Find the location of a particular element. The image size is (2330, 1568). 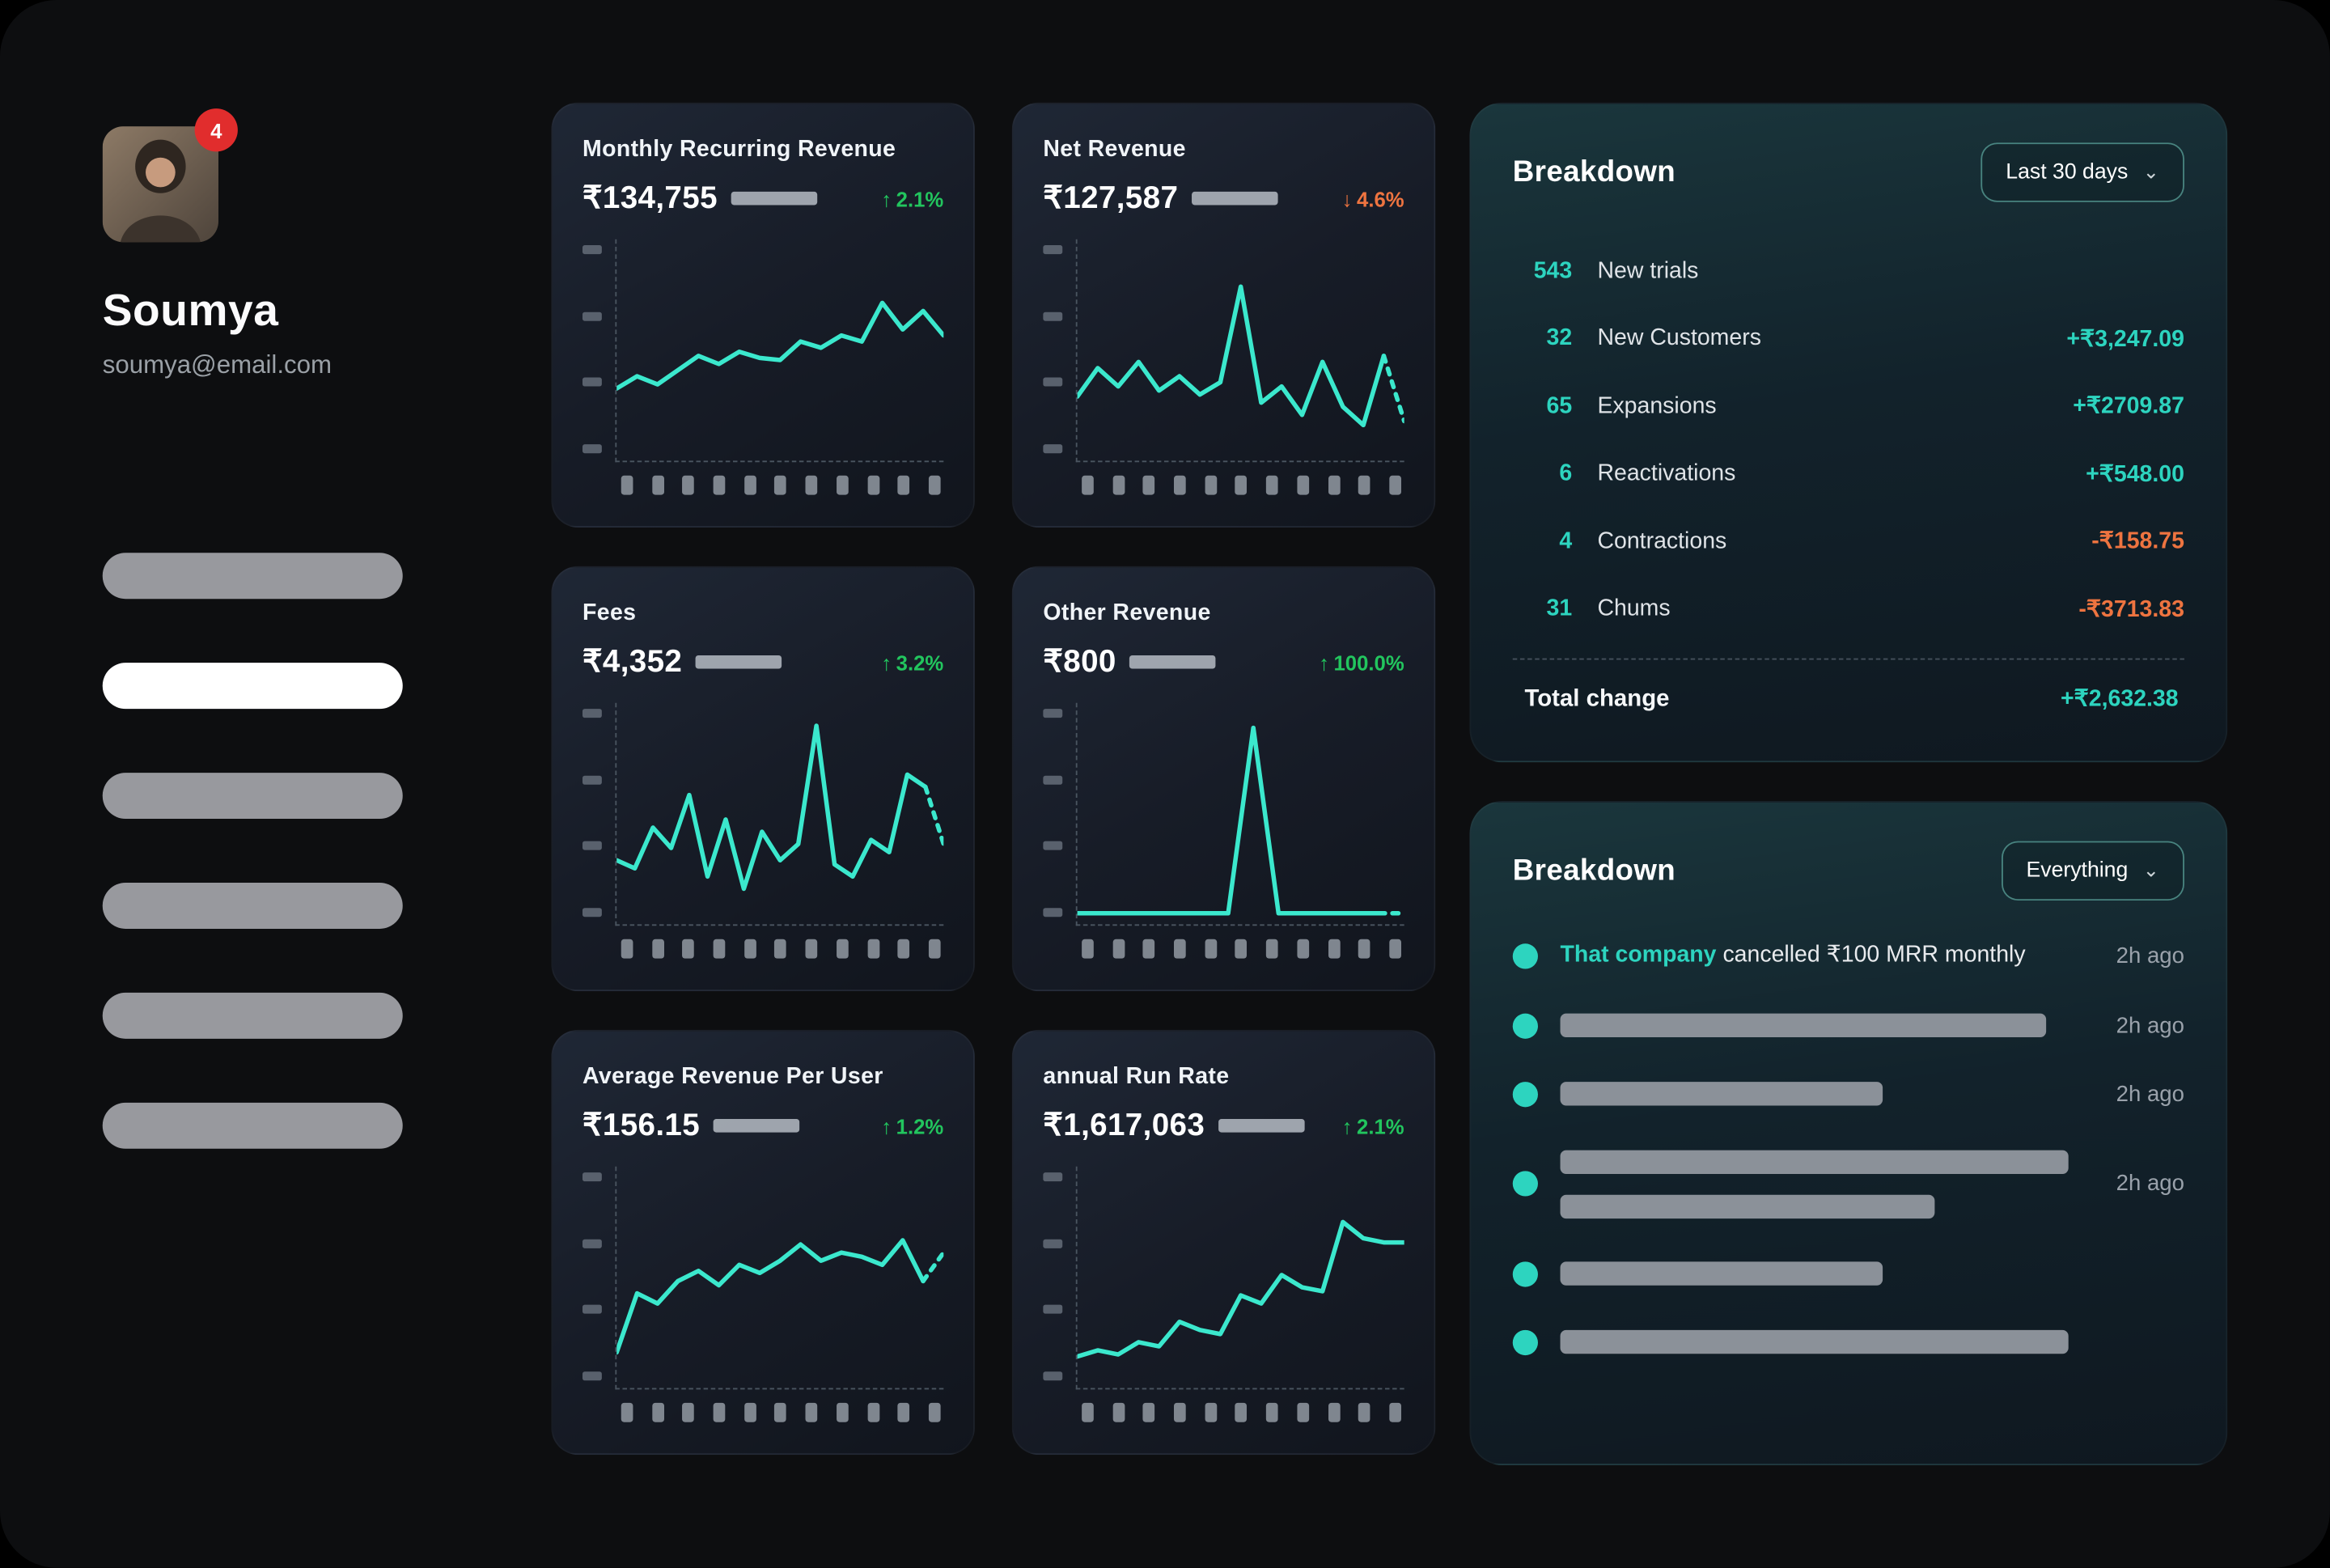

breakdown-filter-dropdown: Last 30 days ⌄ is located at coordinates (2082, 172).